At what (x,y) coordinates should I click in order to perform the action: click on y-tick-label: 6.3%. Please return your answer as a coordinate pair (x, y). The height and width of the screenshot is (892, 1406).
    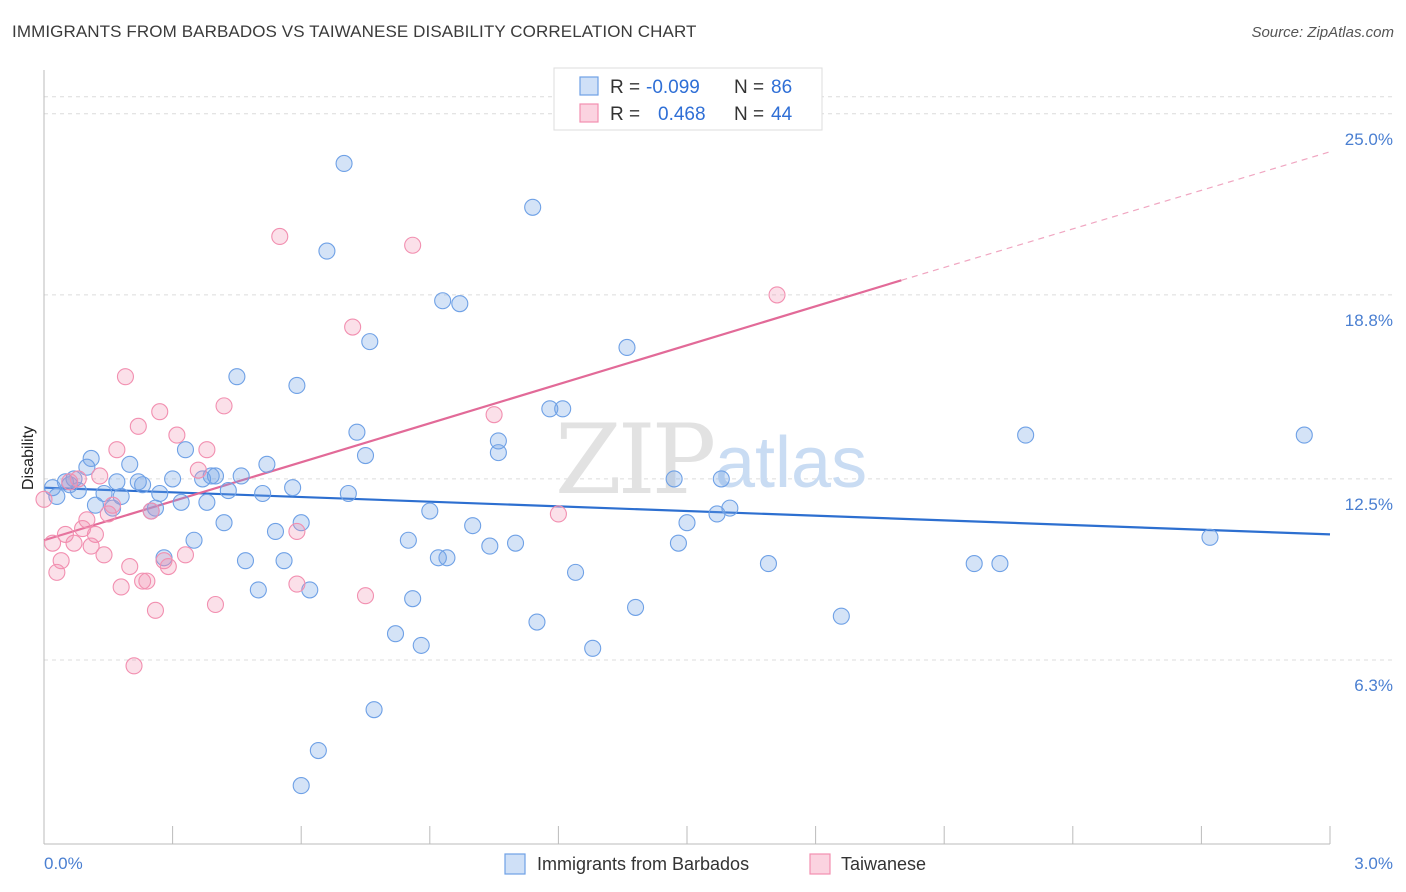
    Looking at the image, I should click on (1373, 685).